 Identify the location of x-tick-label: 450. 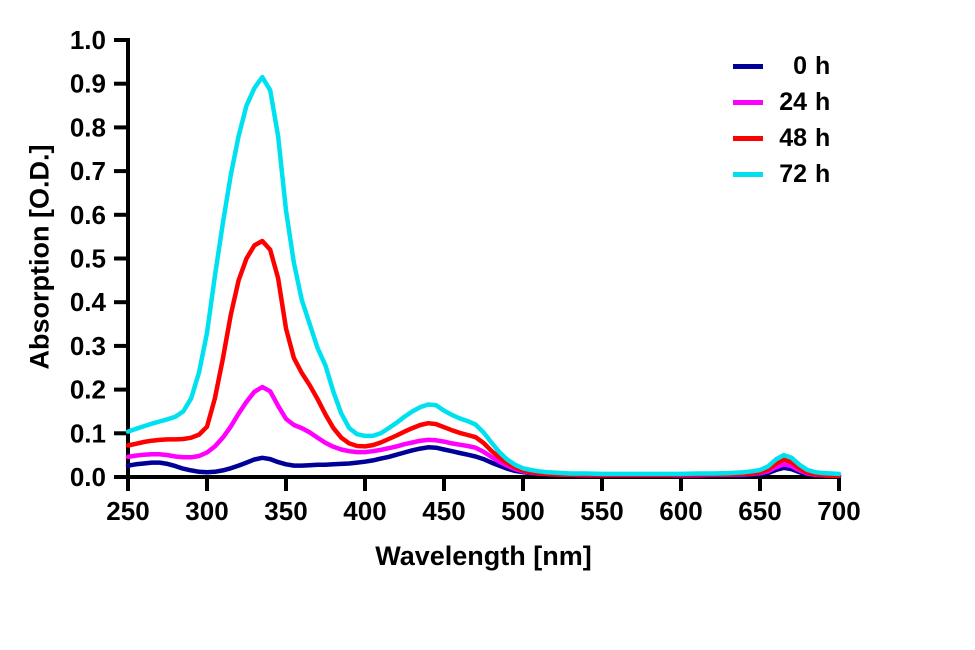
(443, 511).